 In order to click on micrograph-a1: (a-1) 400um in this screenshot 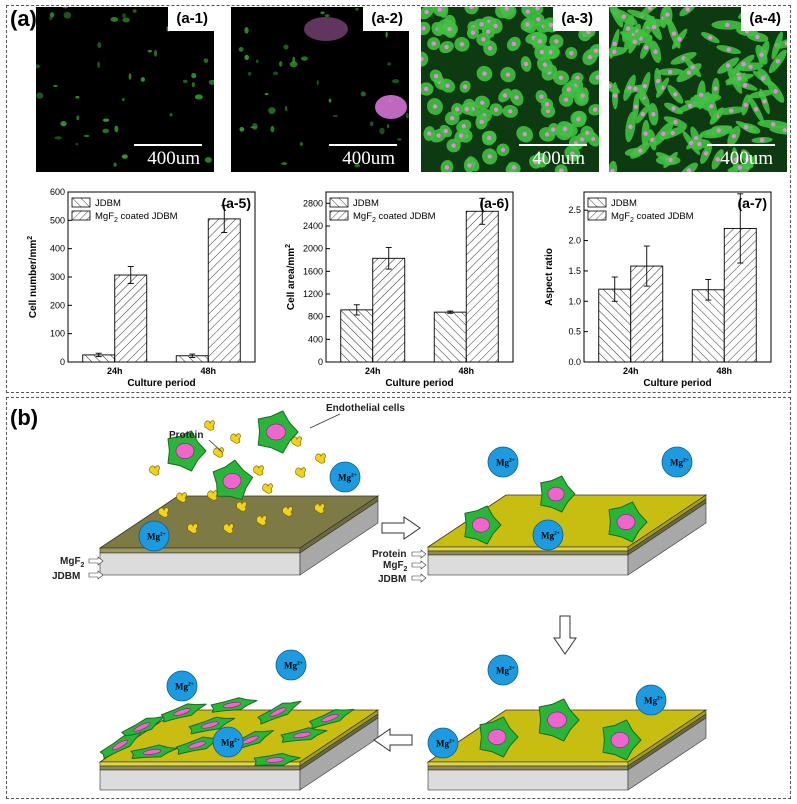, I will do `click(125, 89)`.